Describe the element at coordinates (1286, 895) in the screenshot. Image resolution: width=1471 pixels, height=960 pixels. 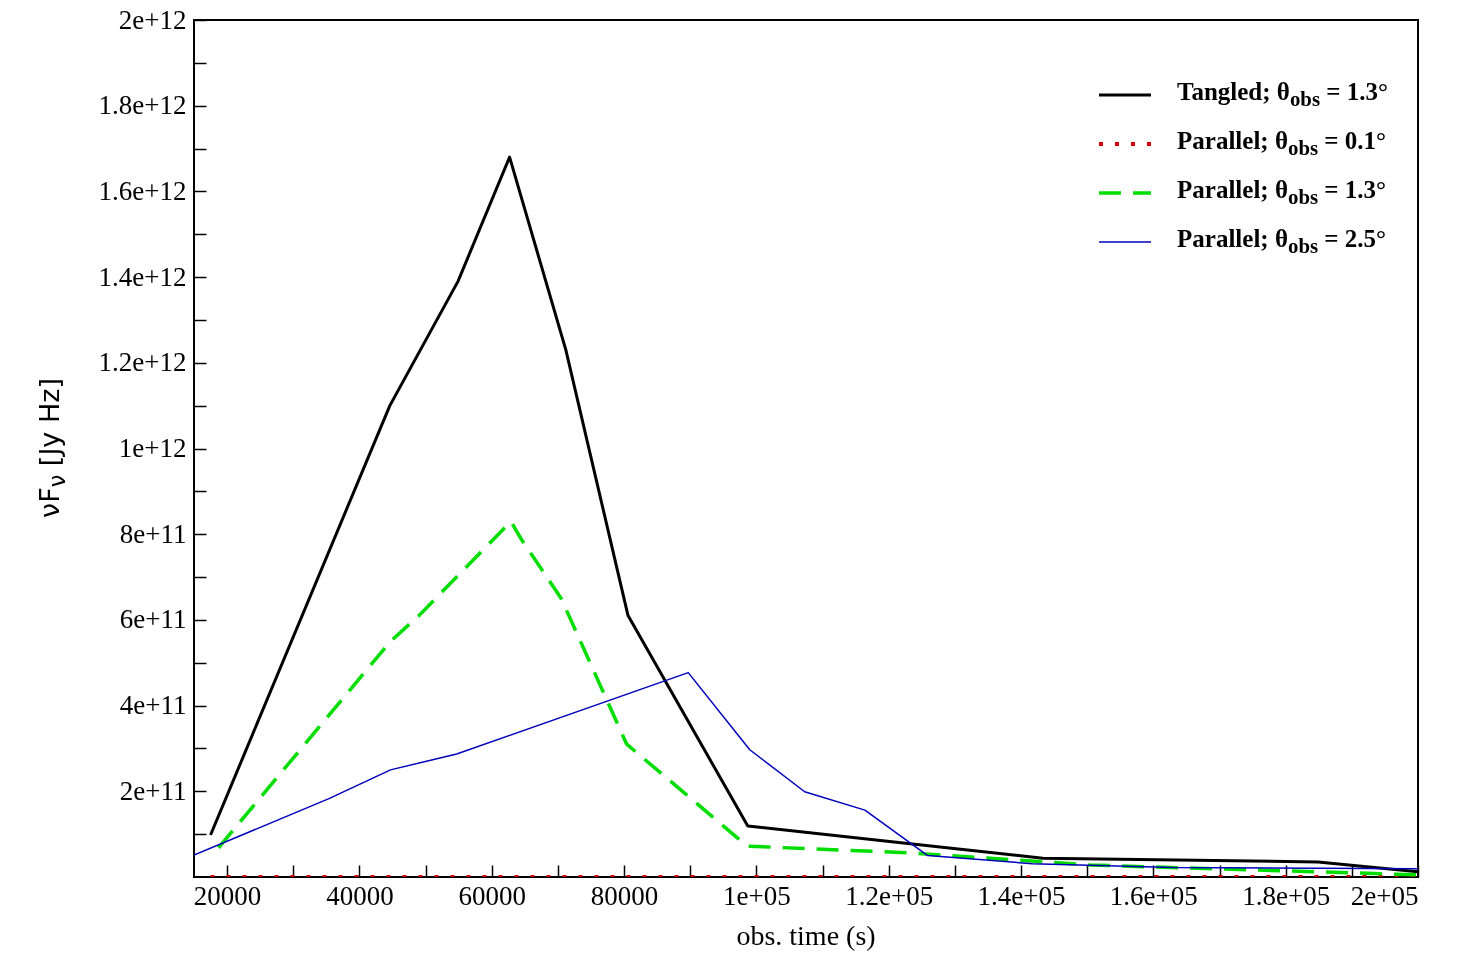
I see `x-tick-label: 1.8e+05` at that location.